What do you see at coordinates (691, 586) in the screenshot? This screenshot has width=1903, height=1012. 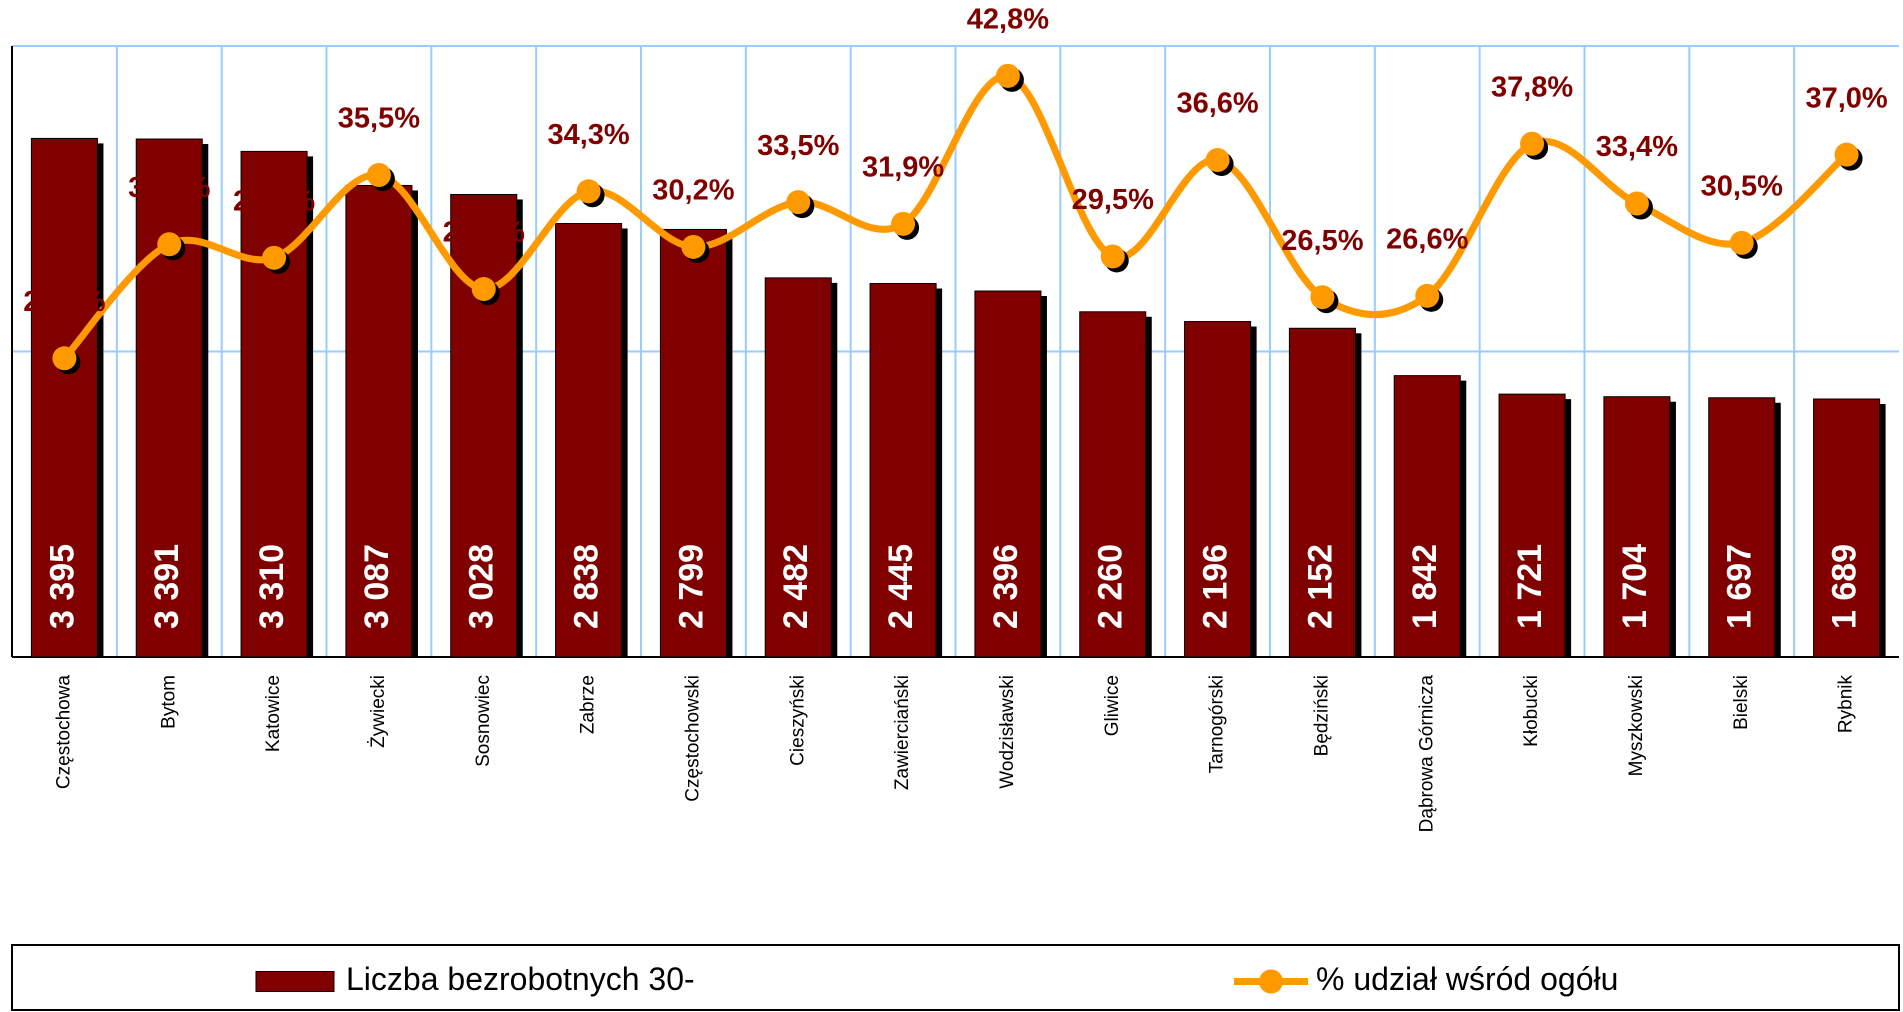 I see `bar-value-label: 2 799` at bounding box center [691, 586].